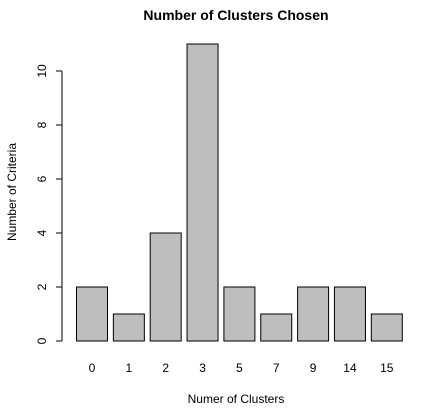 The image size is (442, 411). I want to click on y-tick-label: 0, so click(42, 340).